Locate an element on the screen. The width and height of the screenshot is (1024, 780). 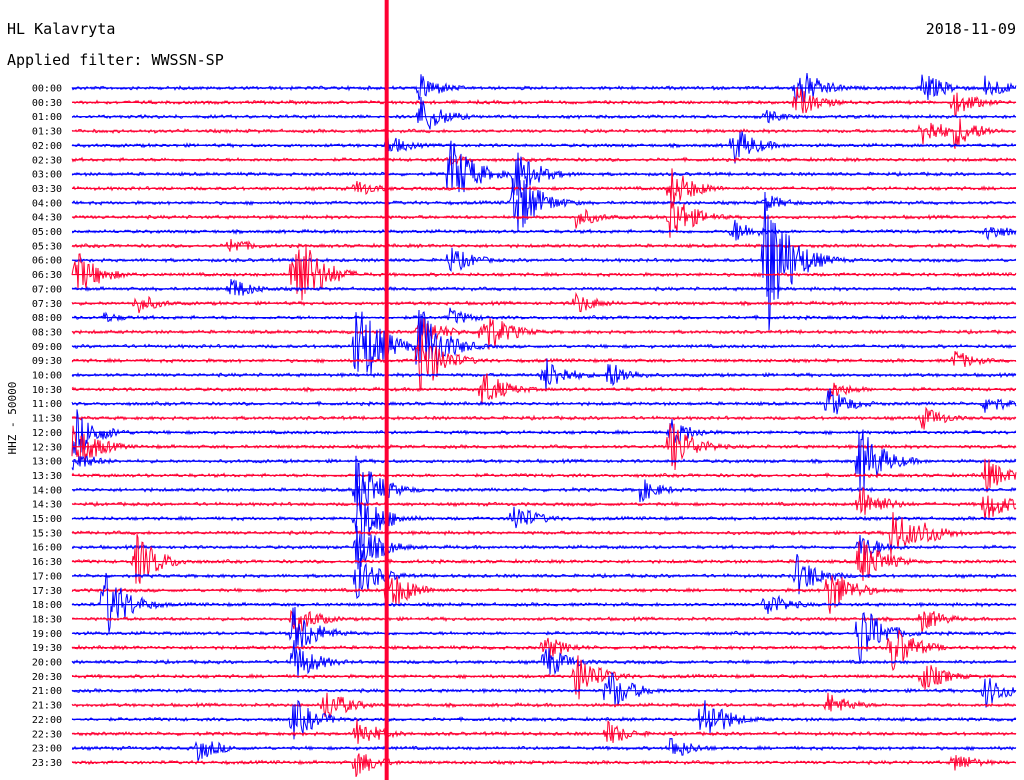
time-tick-label: 21:30 is located at coordinates (47, 706).